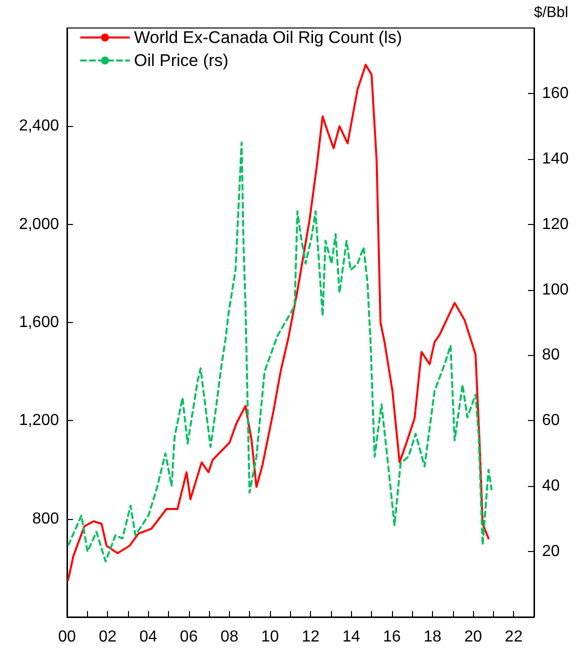  What do you see at coordinates (555, 159) in the screenshot?
I see `y2-tick-label: 140` at bounding box center [555, 159].